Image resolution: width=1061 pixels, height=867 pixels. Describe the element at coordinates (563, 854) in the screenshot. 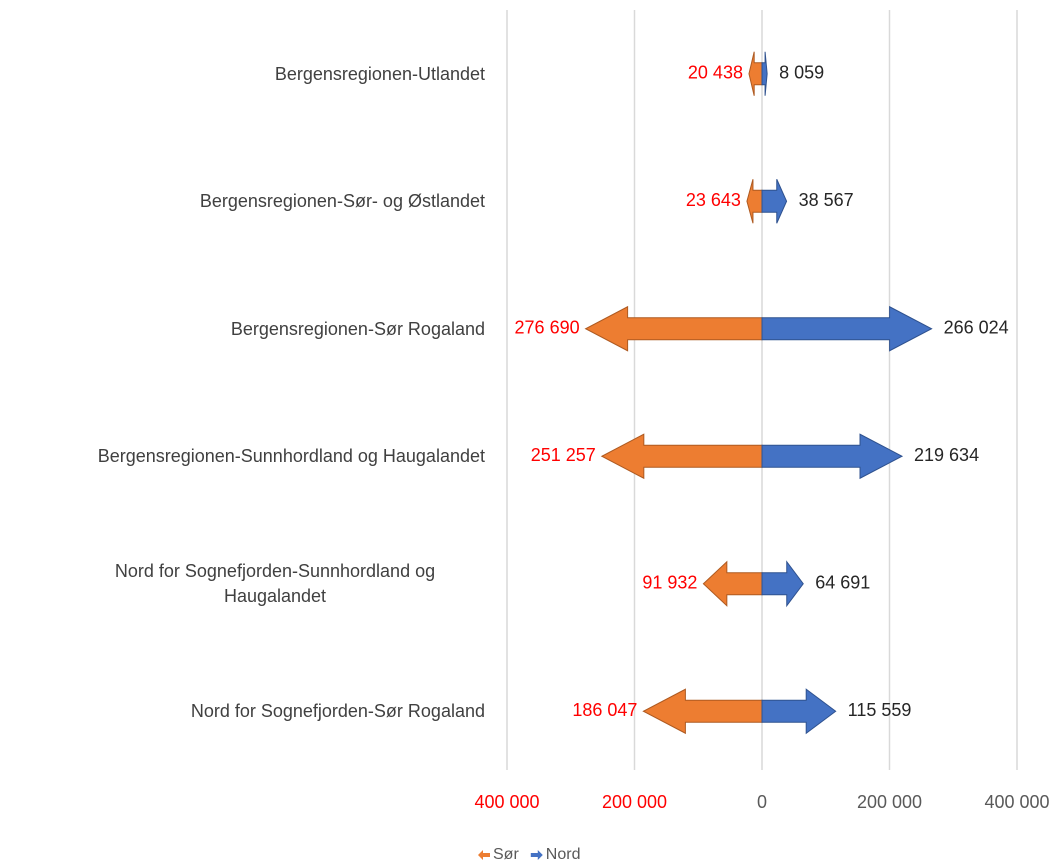

I see `legend-label: Nord` at that location.